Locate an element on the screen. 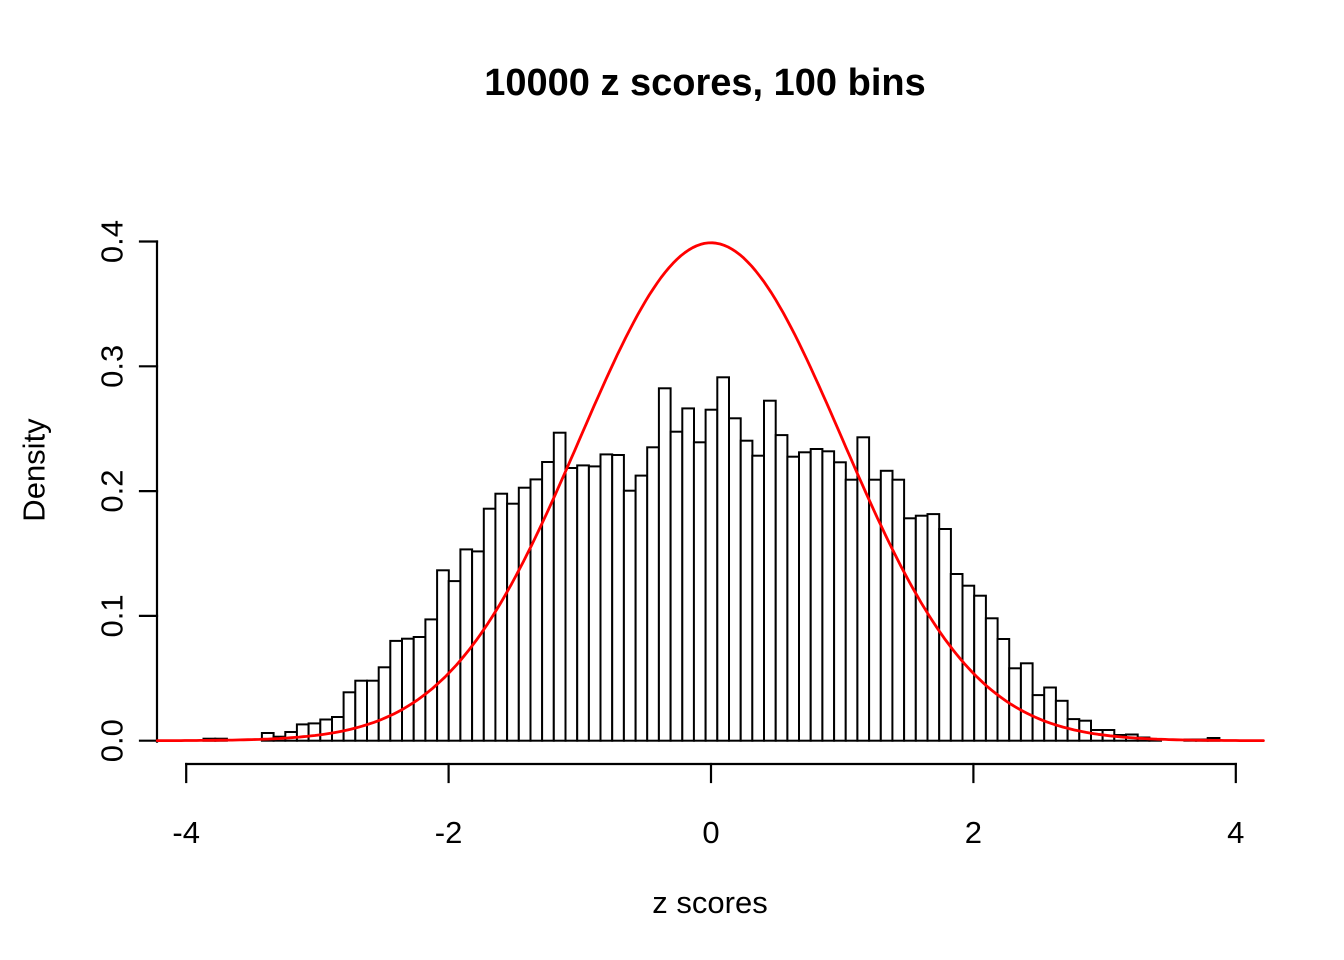  y-tick-label: 0.2 is located at coordinates (112, 491).